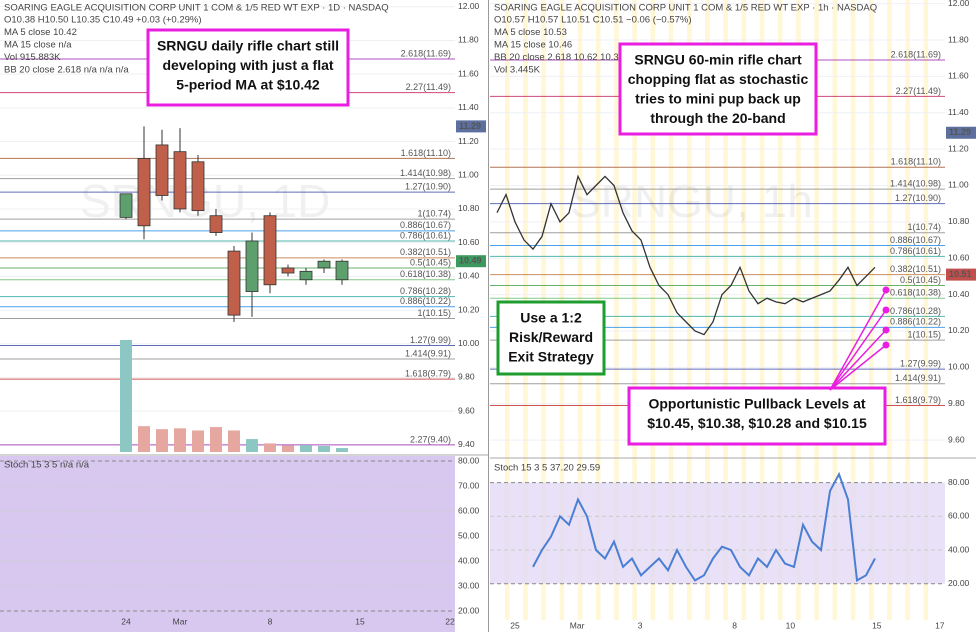  I want to click on fib-label: 0.786(10.28), so click(915, 311).